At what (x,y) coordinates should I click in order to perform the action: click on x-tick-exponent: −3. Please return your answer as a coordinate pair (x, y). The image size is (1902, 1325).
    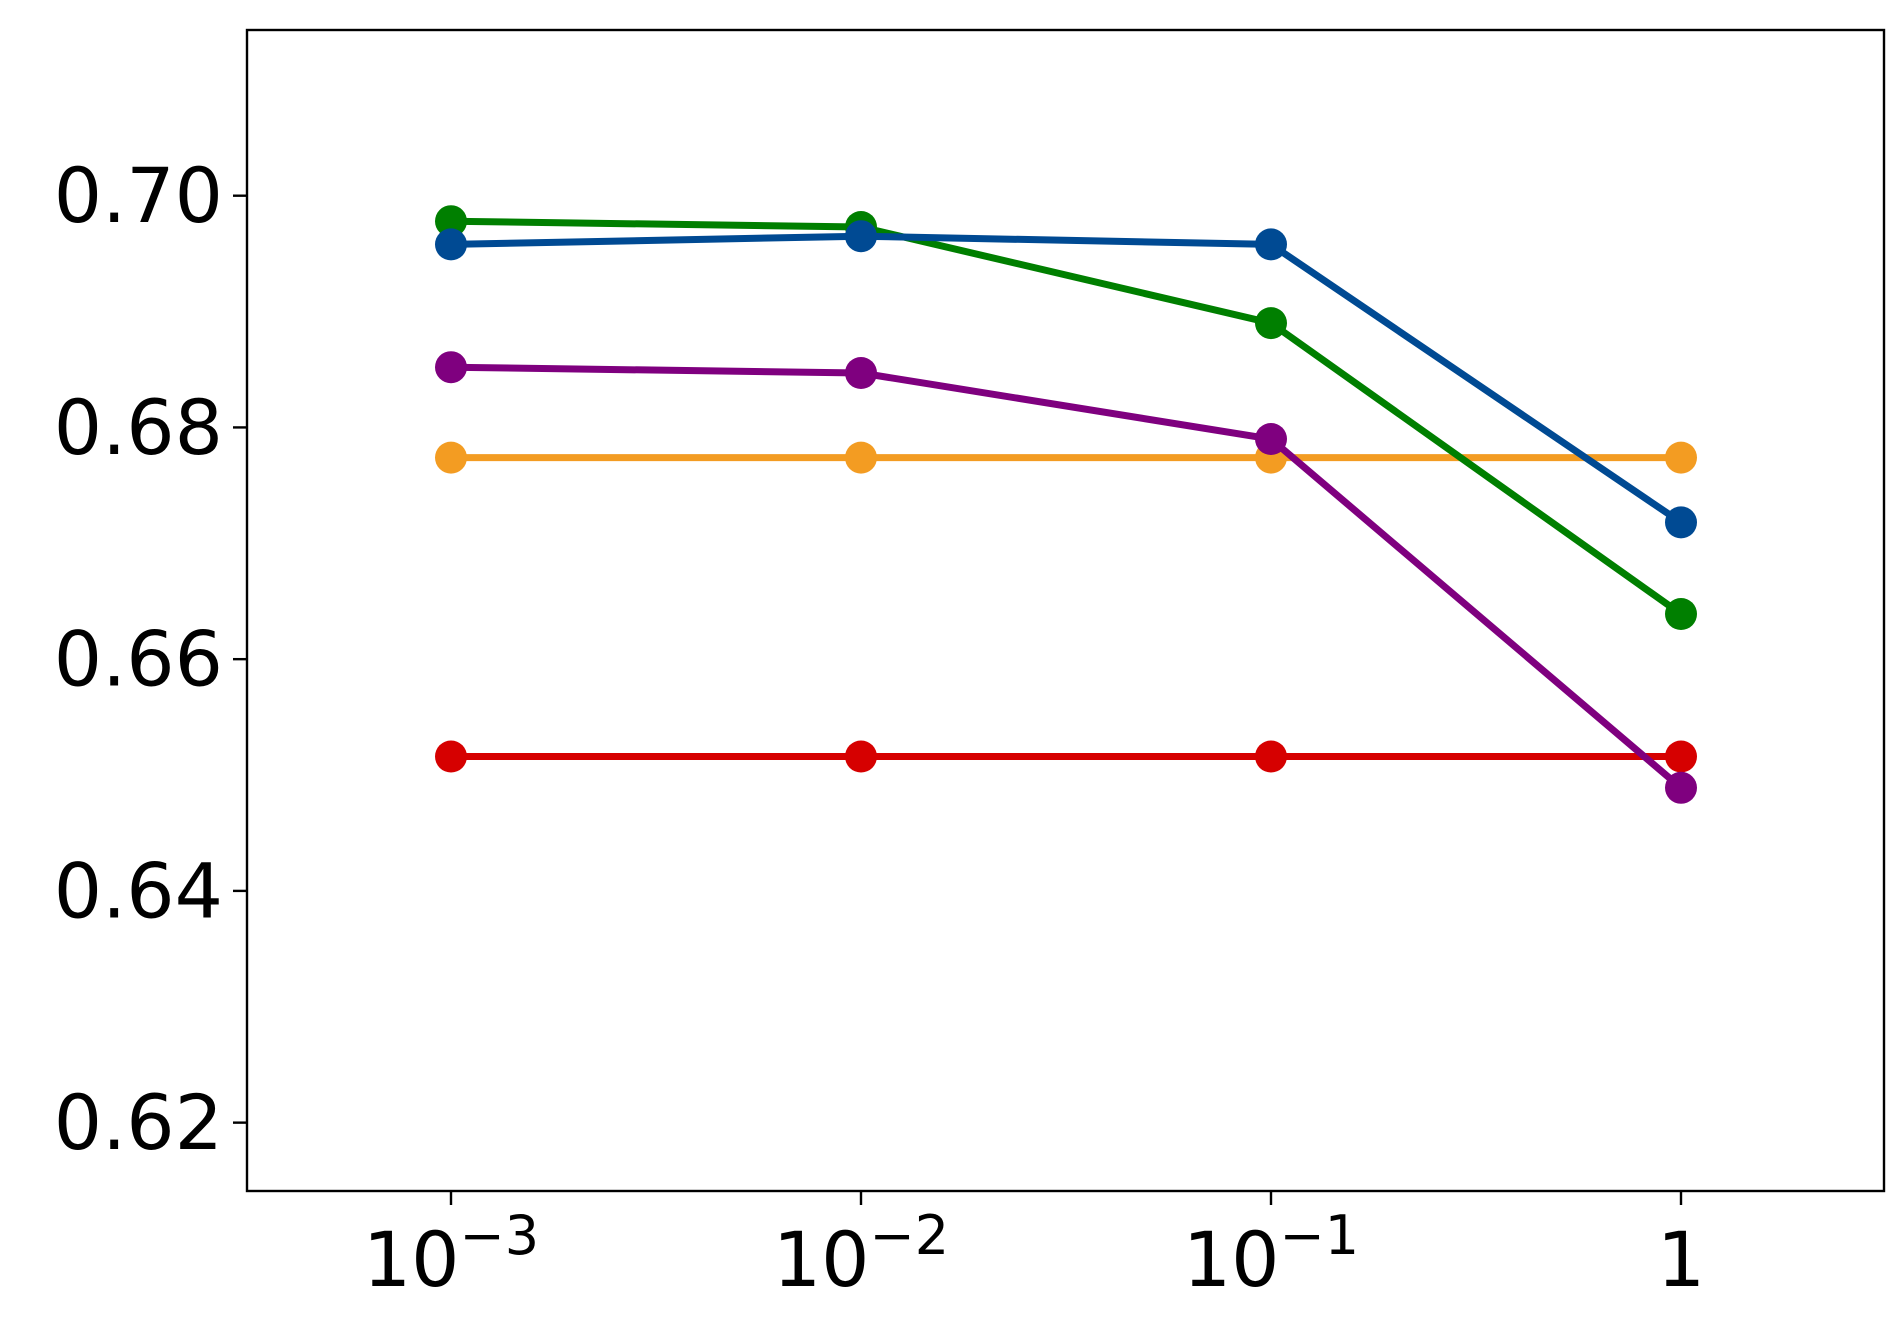
    Looking at the image, I should click on (500, 1235).